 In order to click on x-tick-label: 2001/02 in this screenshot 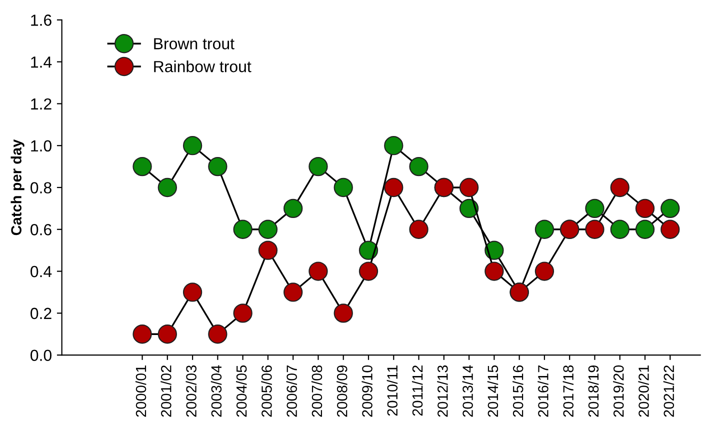, I will do `click(166, 391)`.